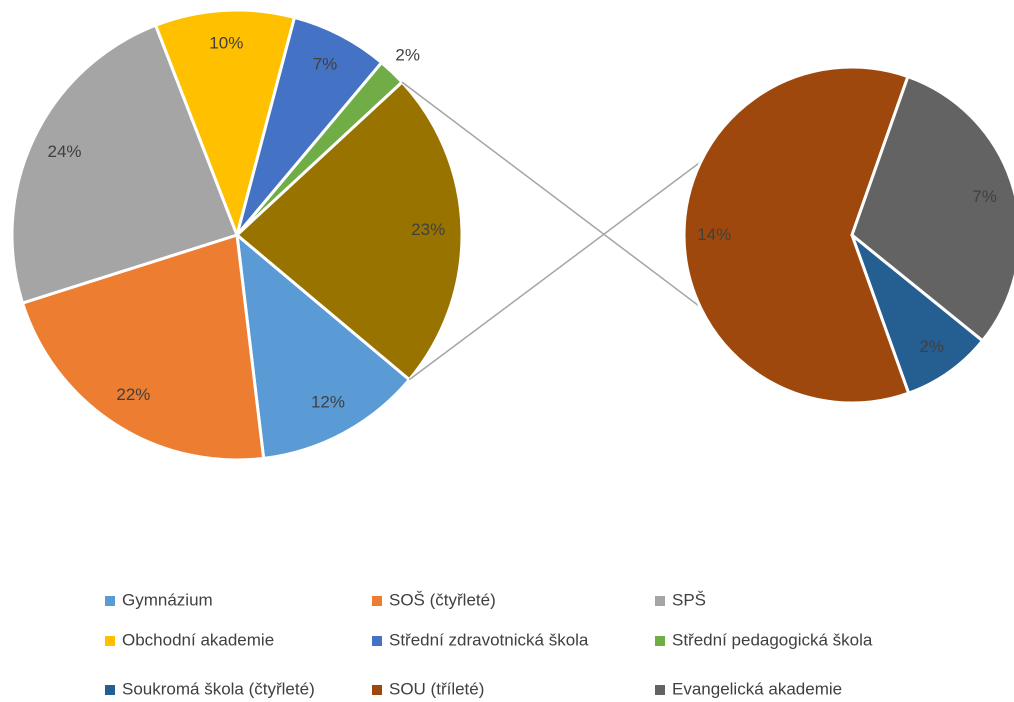 The width and height of the screenshot is (1014, 702). Describe the element at coordinates (757, 688) in the screenshot. I see `legend-label: Evangelická akademie` at that location.